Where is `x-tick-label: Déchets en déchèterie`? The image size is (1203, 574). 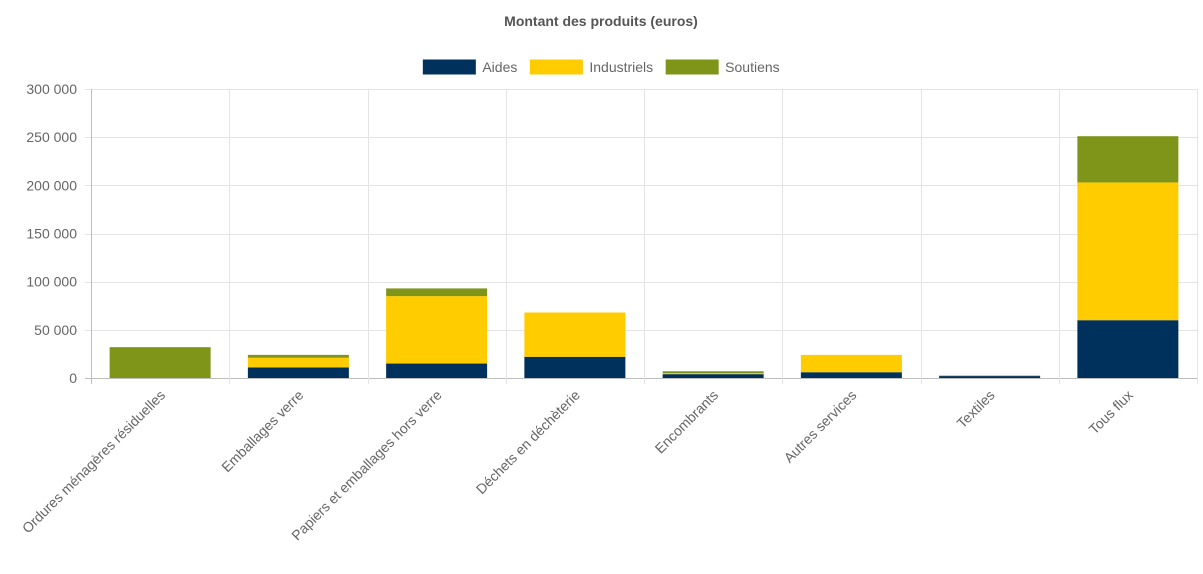 x-tick-label: Déchets en déchèterie is located at coordinates (528, 442).